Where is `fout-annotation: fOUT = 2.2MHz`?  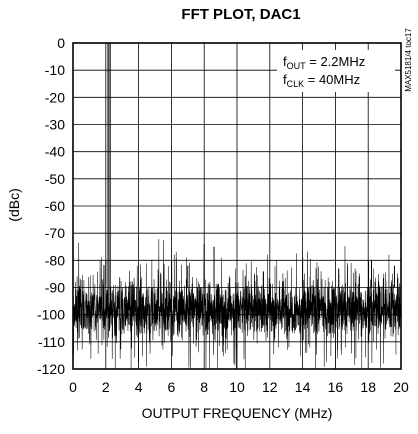
fout-annotation: fOUT = 2.2MHz is located at coordinates (324, 62).